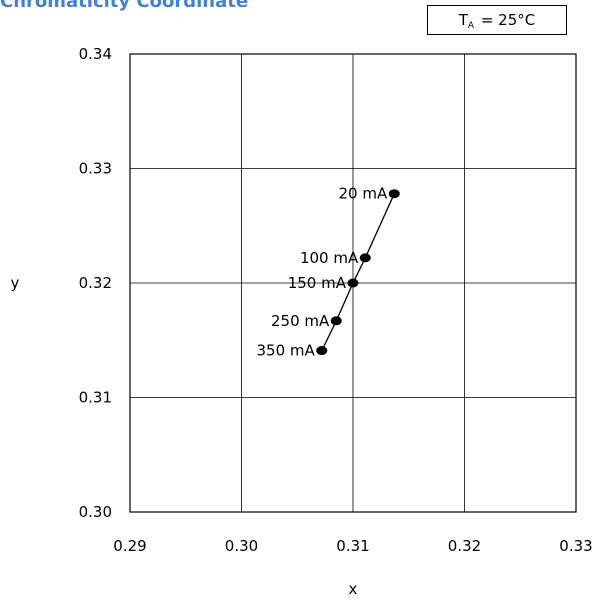 This screenshot has height=601, width=592. I want to click on data-point-label: 150 mA, so click(317, 283).